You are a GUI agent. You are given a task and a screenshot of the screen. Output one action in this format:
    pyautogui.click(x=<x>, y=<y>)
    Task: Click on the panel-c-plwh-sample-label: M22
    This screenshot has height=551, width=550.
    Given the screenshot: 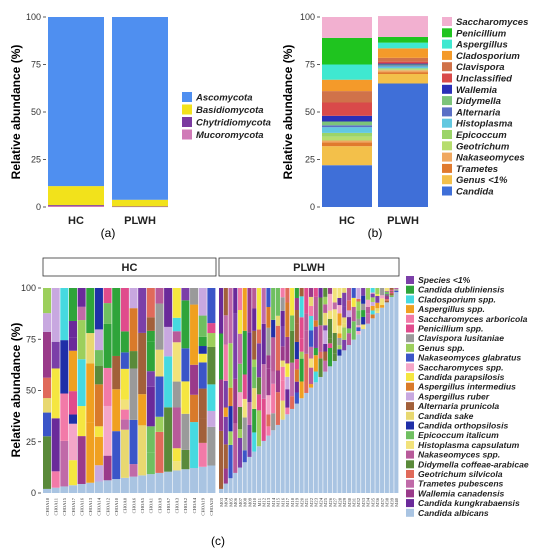 What is the action you would take?
    pyautogui.click(x=311, y=501)
    